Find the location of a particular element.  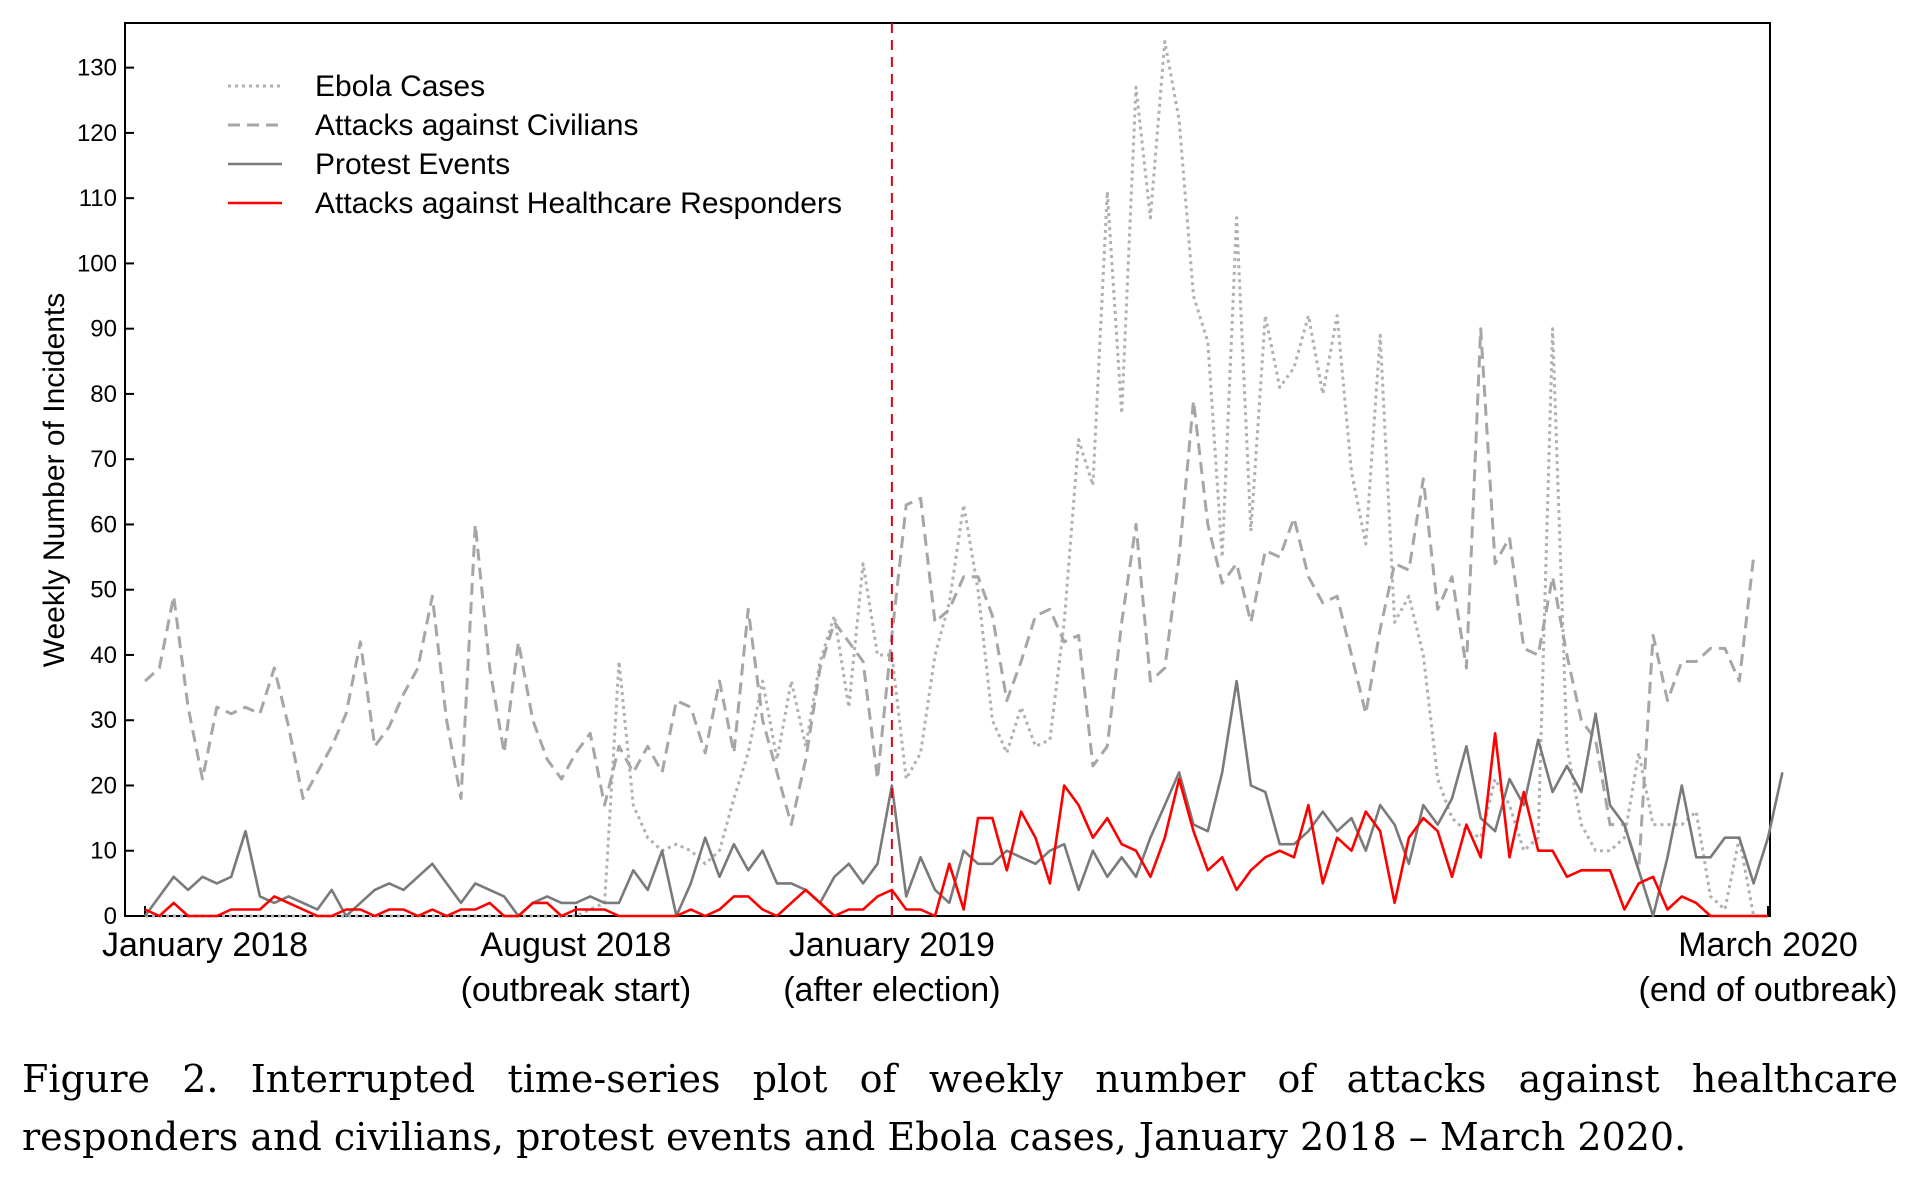

y-tick-label: 120 is located at coordinates (97, 133).